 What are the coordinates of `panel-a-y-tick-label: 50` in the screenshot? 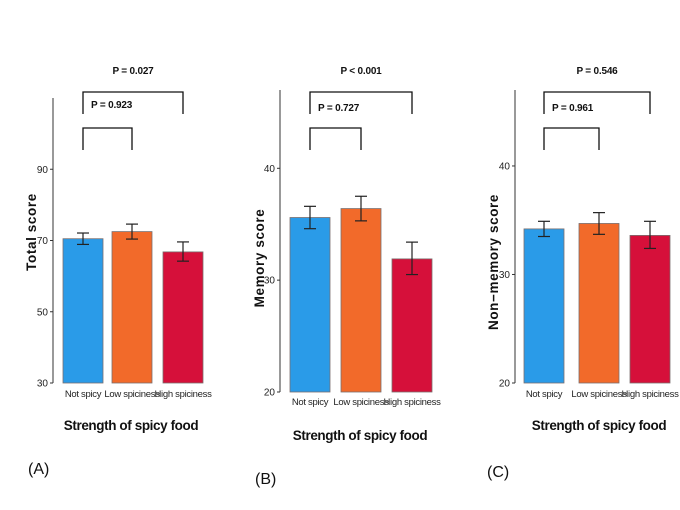 It's located at (43, 312).